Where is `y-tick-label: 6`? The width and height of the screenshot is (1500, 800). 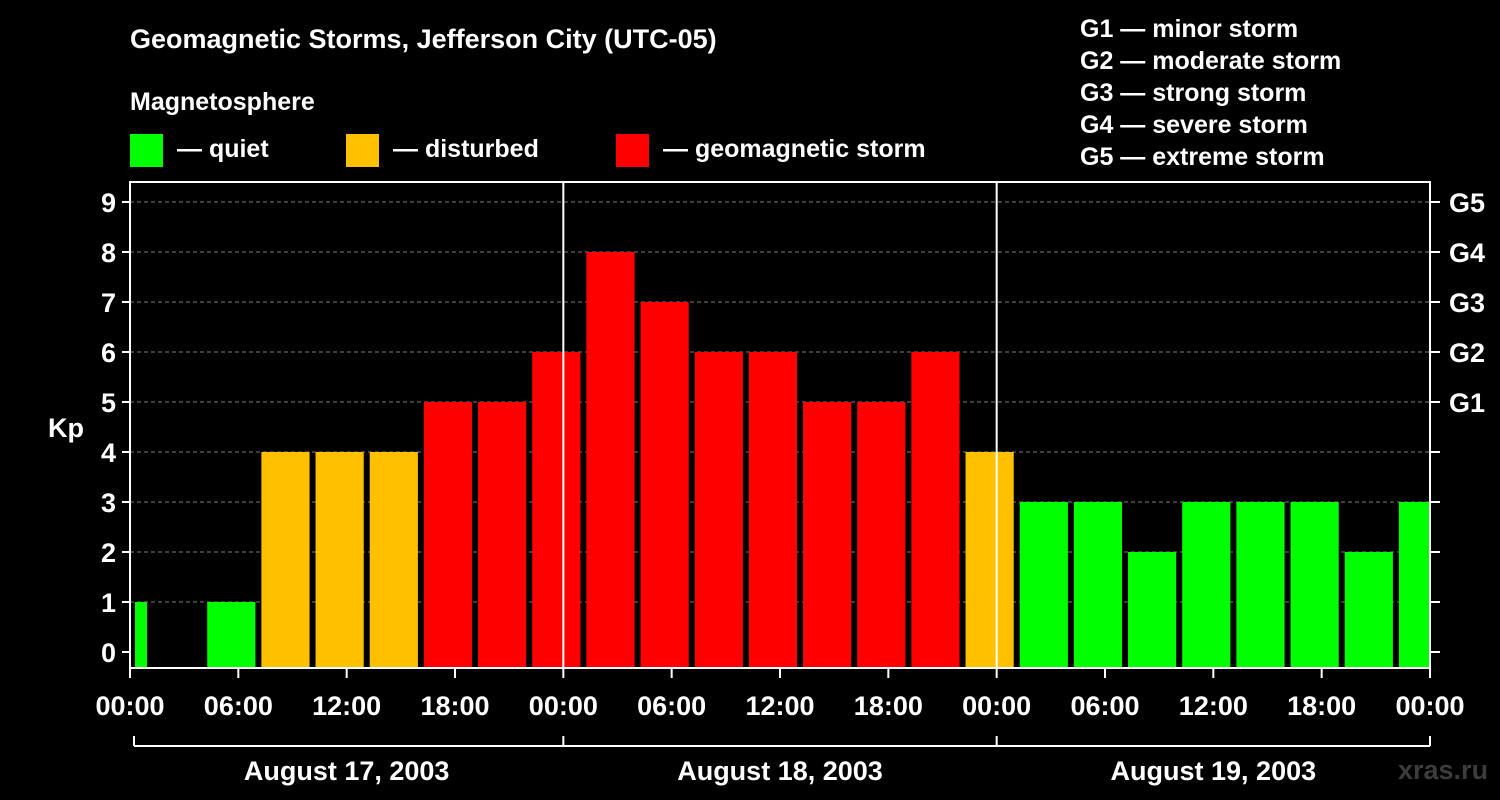
y-tick-label: 6 is located at coordinates (108, 353).